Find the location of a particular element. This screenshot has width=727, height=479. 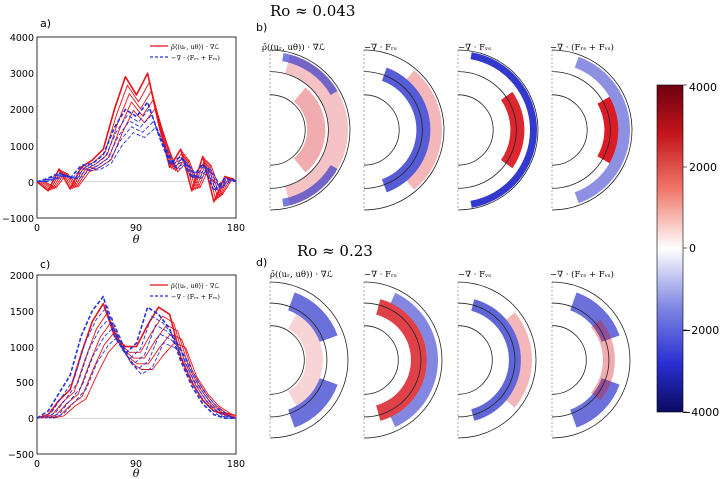

chart-c-ytick: 500 is located at coordinates (25, 383).